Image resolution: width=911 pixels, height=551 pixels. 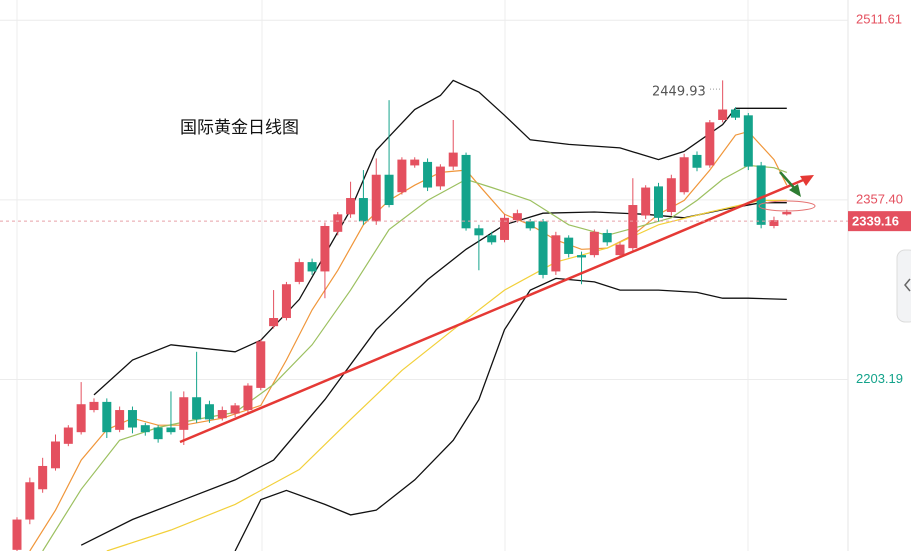 I want to click on last-price-badge, so click(x=879, y=221).